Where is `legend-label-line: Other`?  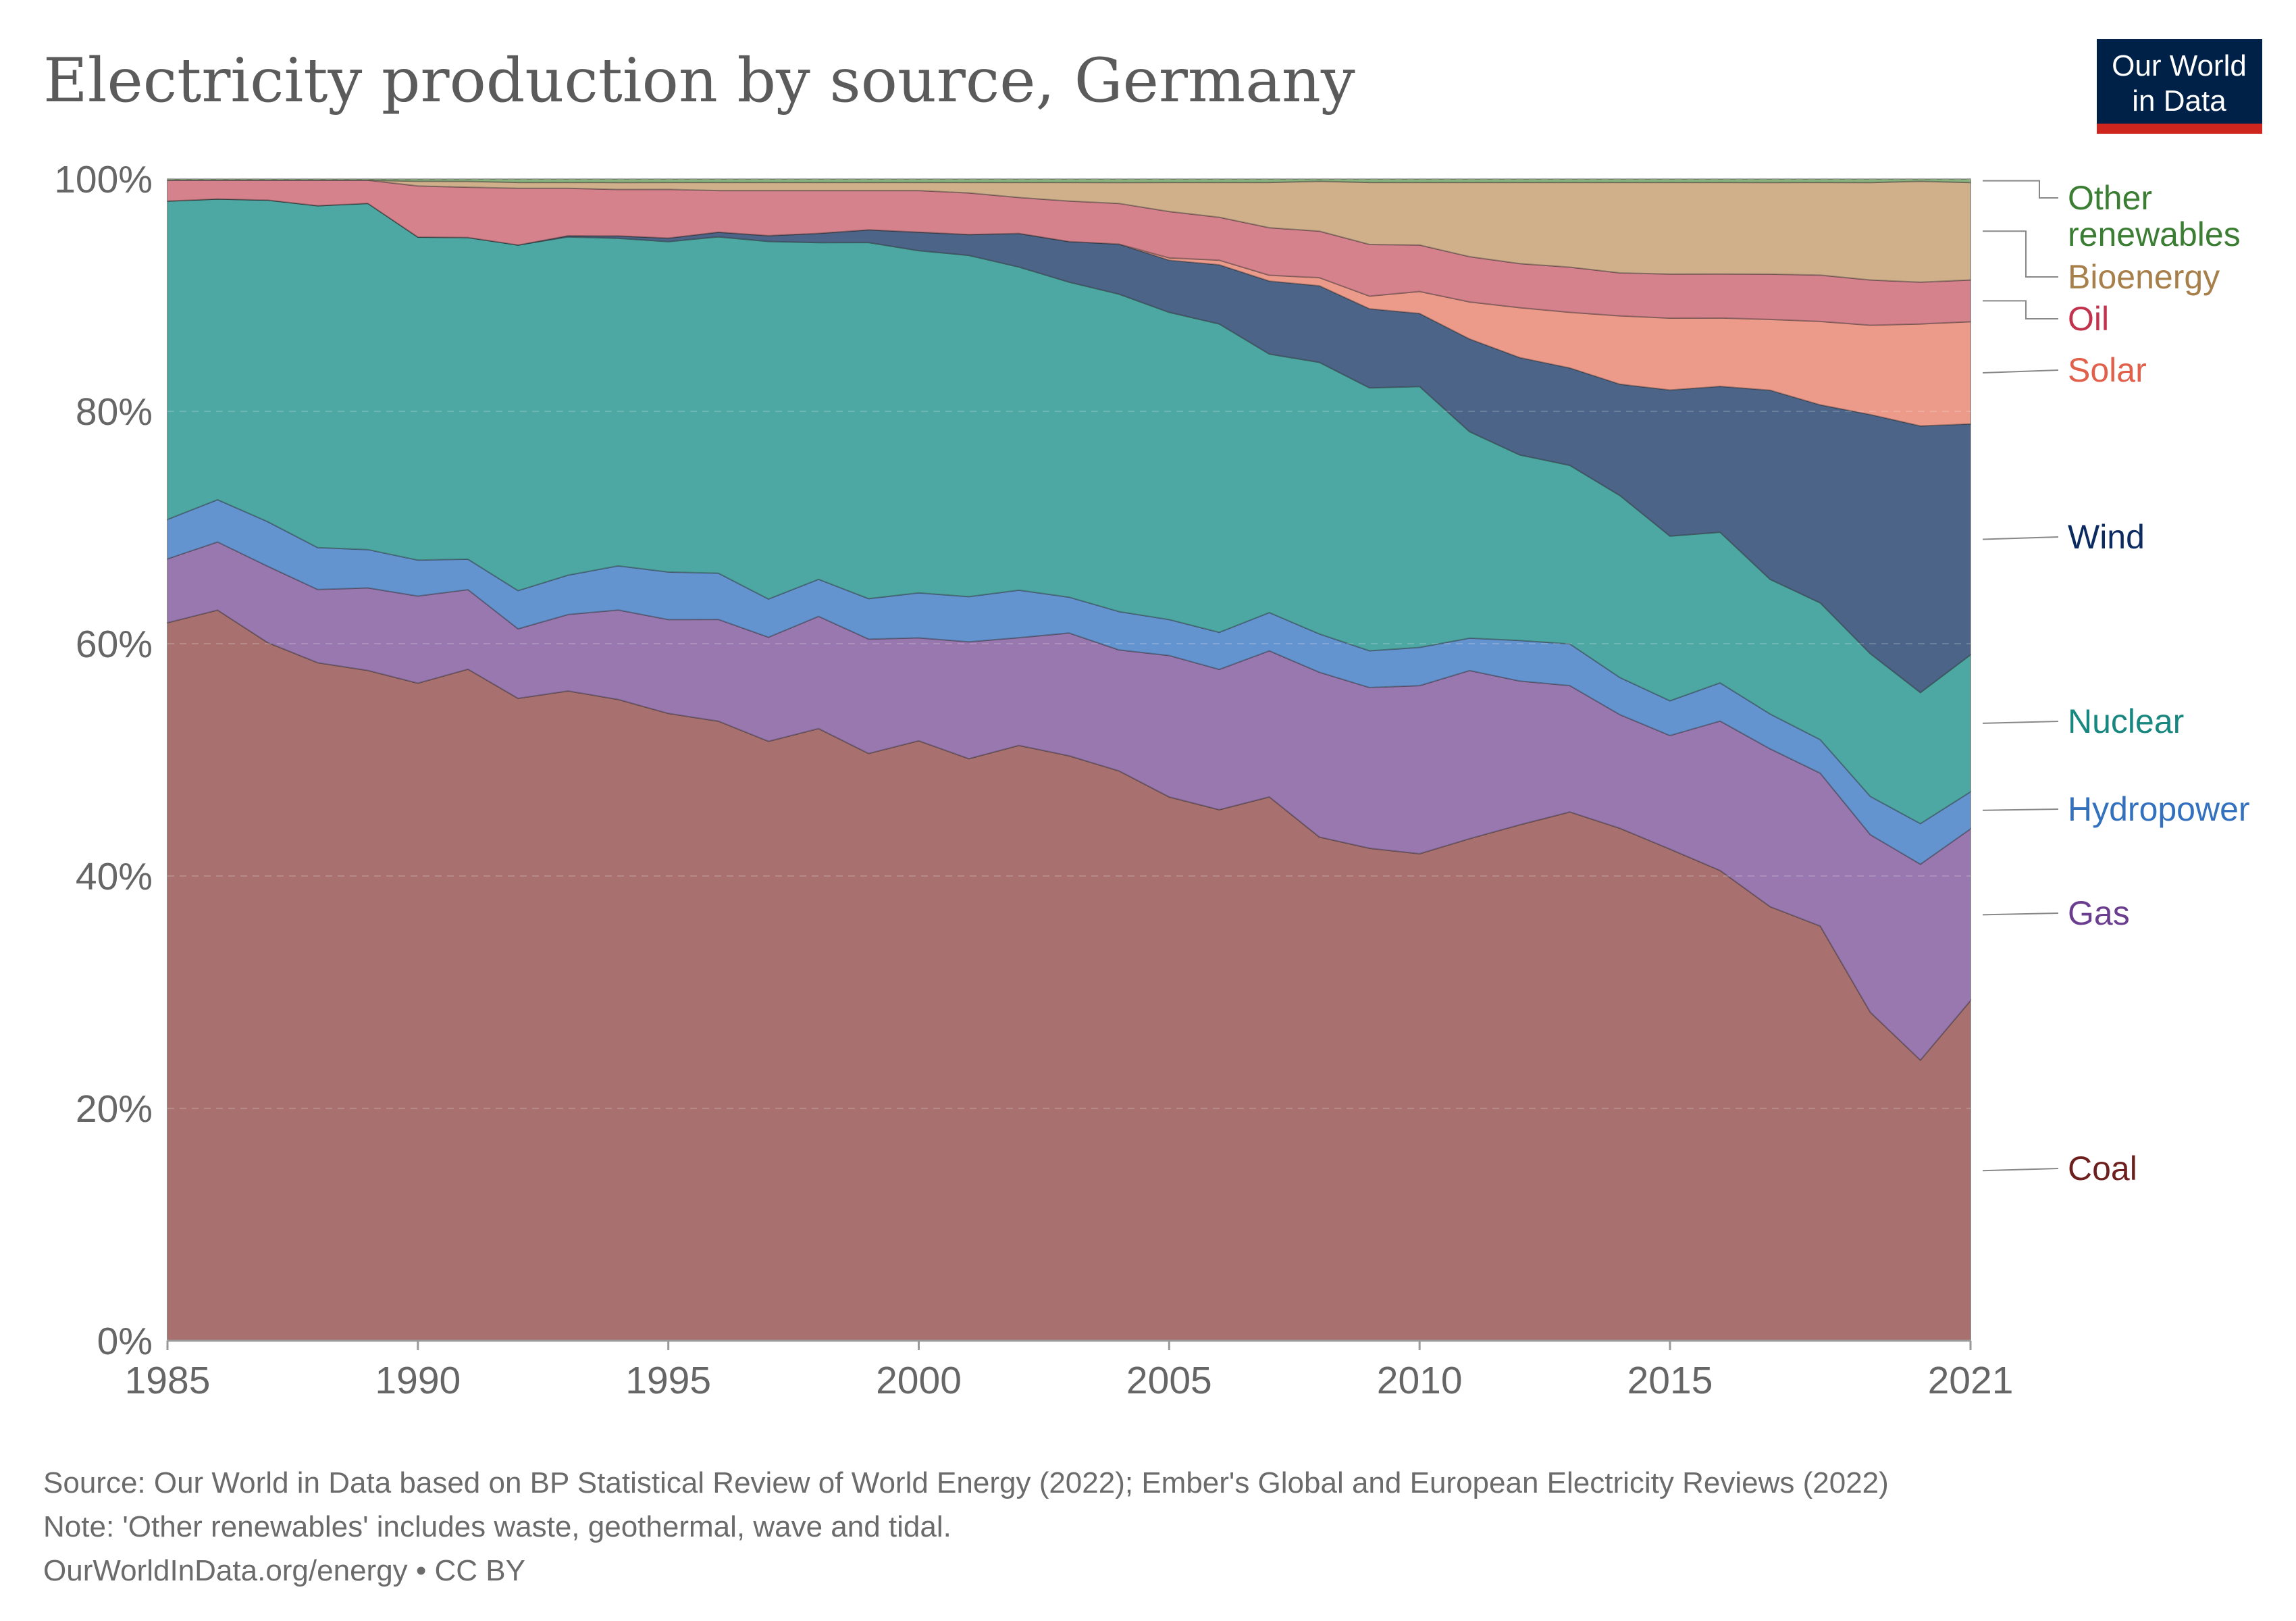 legend-label-line: Other is located at coordinates (2110, 198).